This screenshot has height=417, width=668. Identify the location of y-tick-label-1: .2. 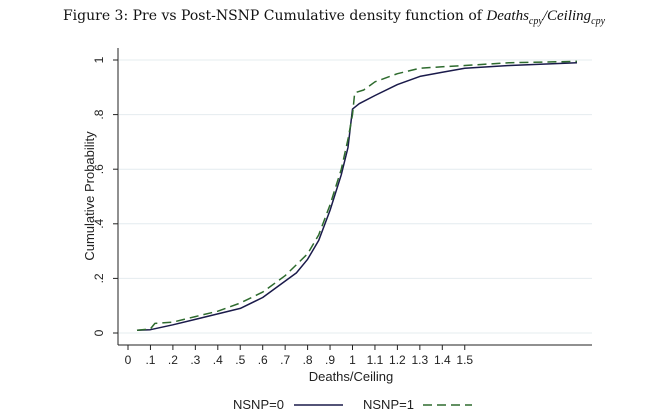
(99, 278).